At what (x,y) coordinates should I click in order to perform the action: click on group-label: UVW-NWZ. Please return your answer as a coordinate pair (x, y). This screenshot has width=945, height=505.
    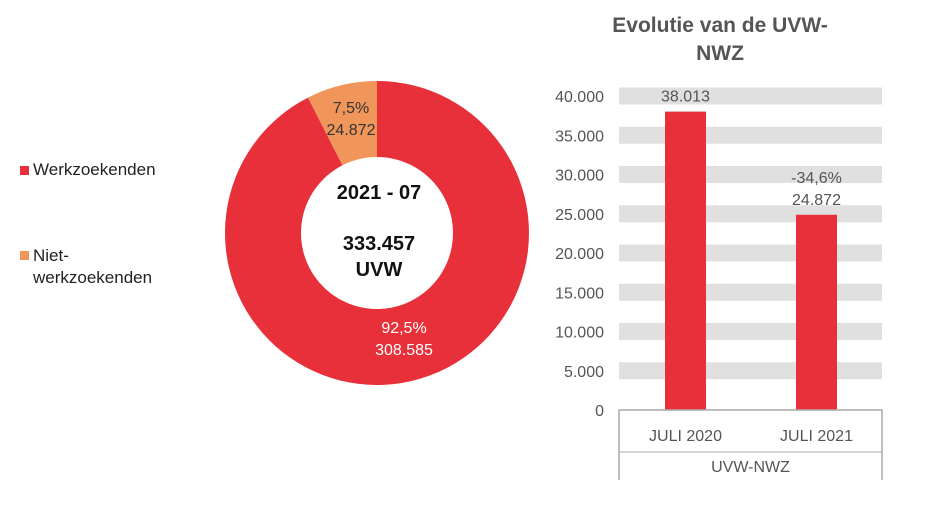
    Looking at the image, I should click on (750, 467).